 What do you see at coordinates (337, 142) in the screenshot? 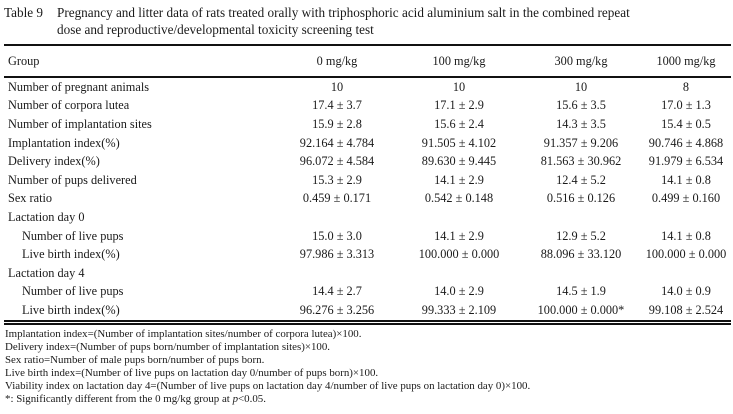
I see `value-cell: 92.164 ± 4.784` at bounding box center [337, 142].